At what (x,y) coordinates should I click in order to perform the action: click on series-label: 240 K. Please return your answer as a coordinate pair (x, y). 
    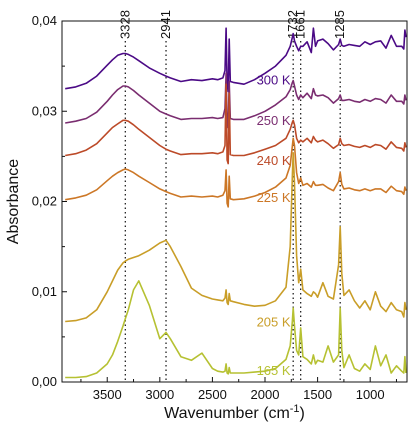
    Looking at the image, I should click on (274, 160).